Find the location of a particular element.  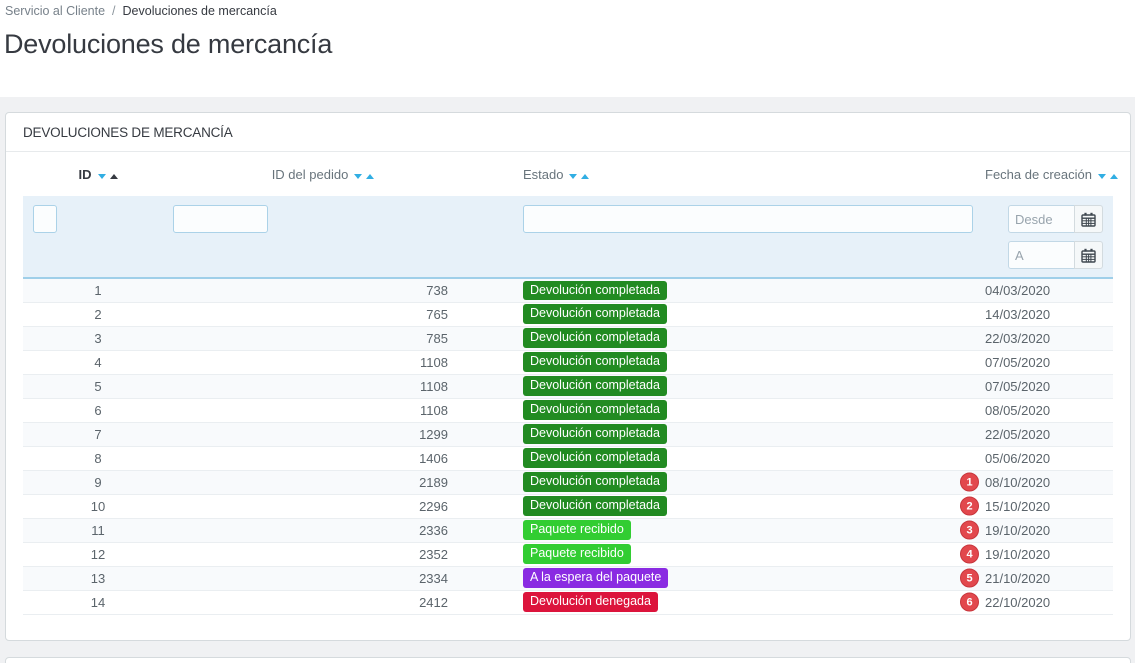

filter-id-input is located at coordinates (45, 219).